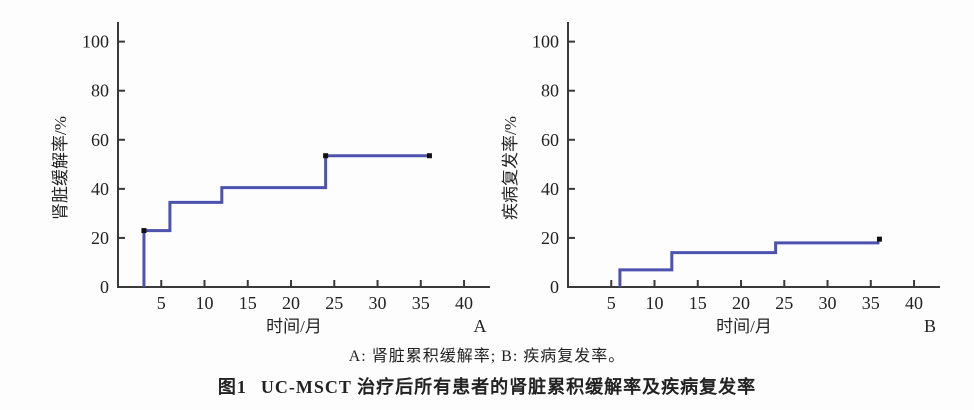 This screenshot has width=974, height=410. Describe the element at coordinates (487, 356) in the screenshot. I see `panel-legend-note: A: 肾脏累积缓解率; B: 疾病复发率。` at that location.